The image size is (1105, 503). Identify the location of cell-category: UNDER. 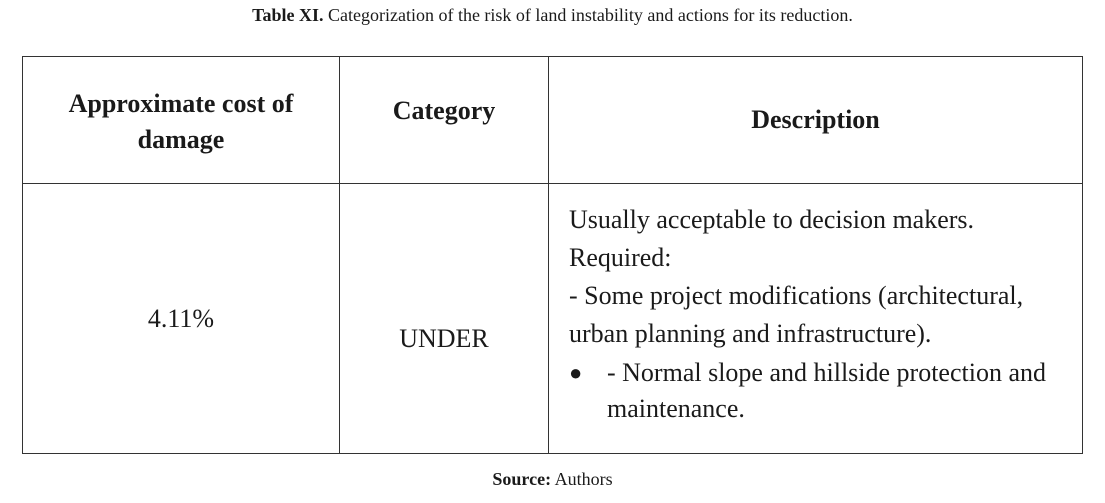
(444, 318).